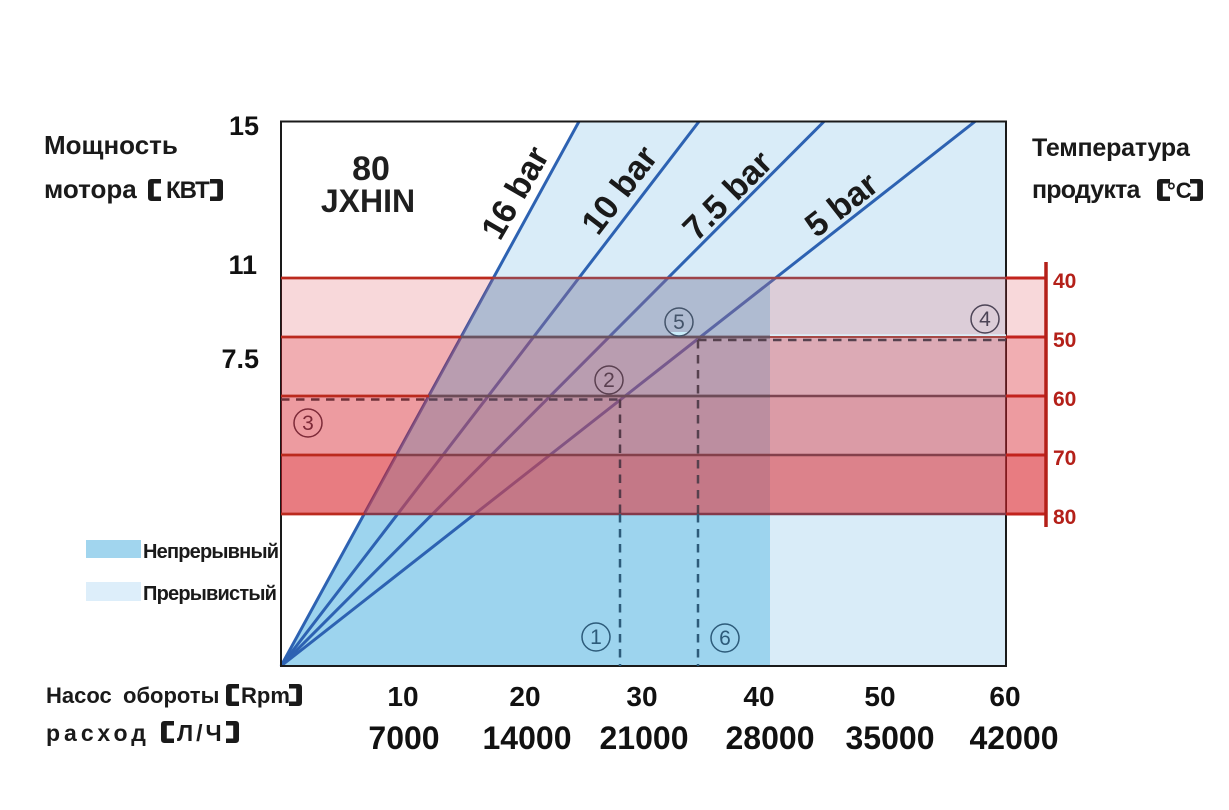 This screenshot has height=810, width=1229. Describe the element at coordinates (265, 695) in the screenshot. I see `svg-text: Rpm` at that location.